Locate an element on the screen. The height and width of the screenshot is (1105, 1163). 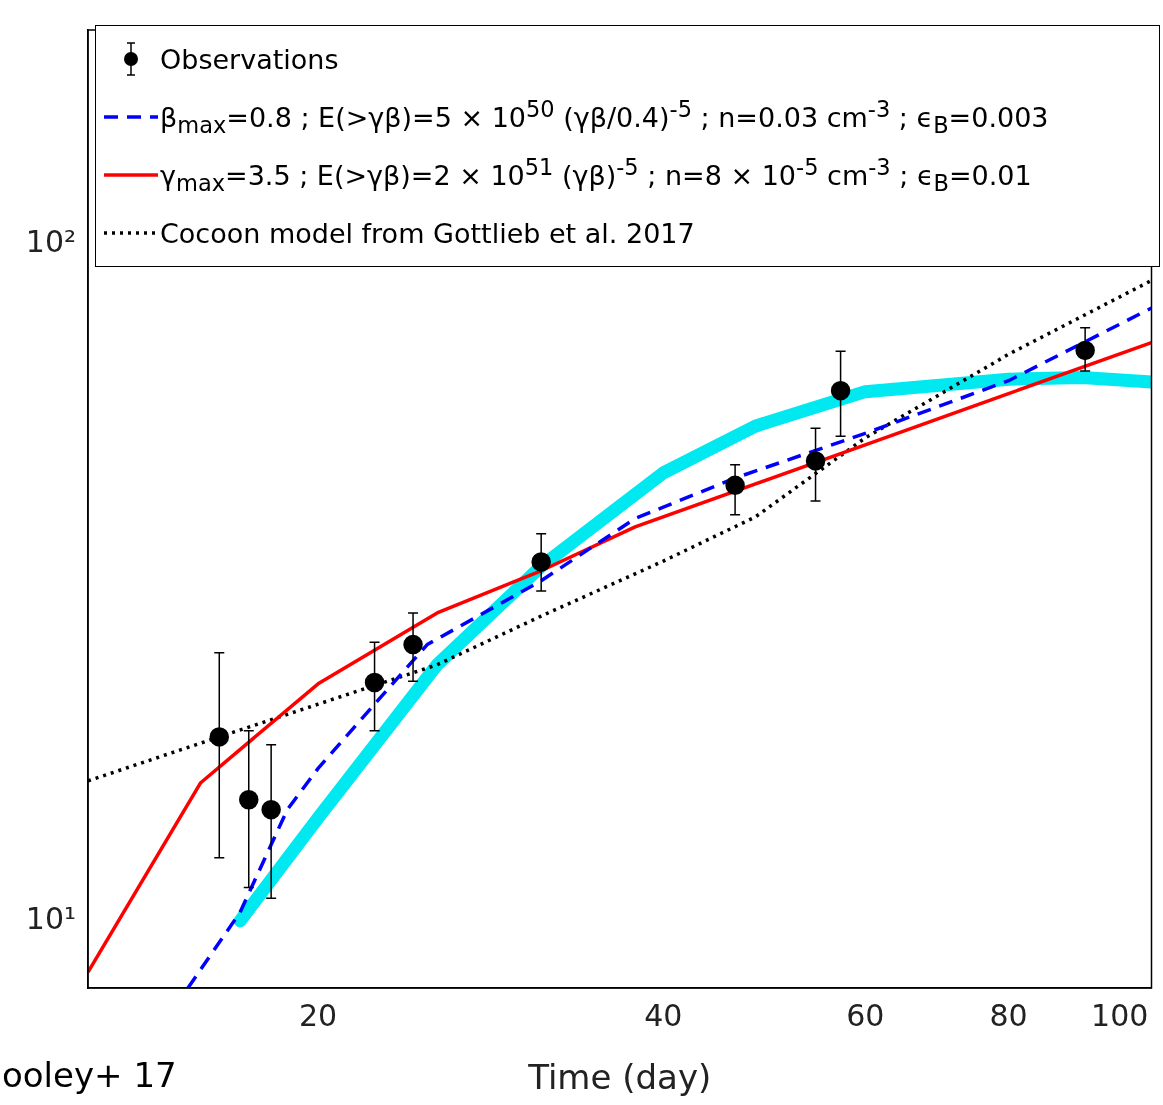
x-axis-title: Time (day) is located at coordinates (619, 1077).